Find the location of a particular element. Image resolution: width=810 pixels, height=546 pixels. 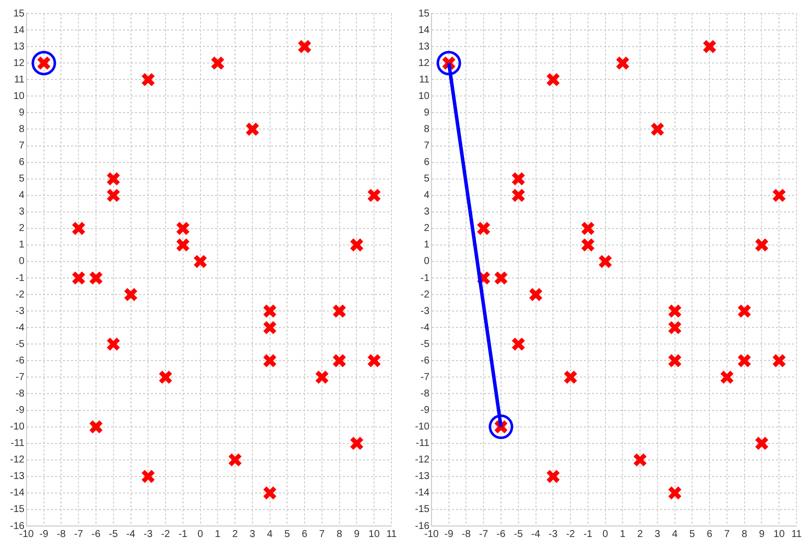

y-tick-label: -1 is located at coordinates (20, 278).